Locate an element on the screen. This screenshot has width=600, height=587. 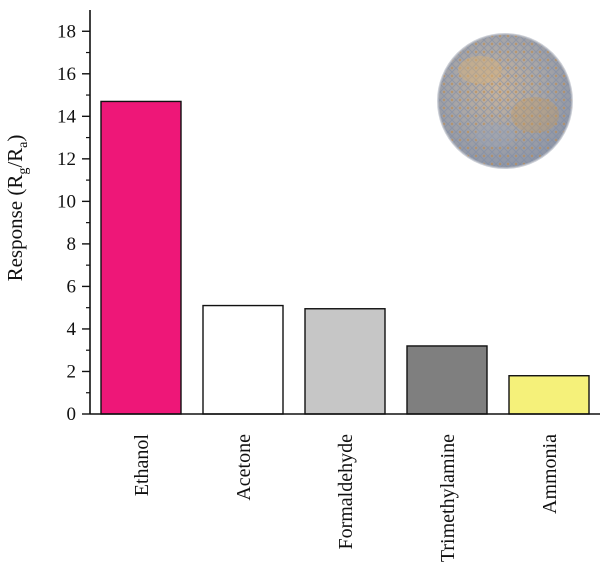
y-axis-ticks: 0 2 4 6 8 10 12 14 16 18 is located at coordinates (73, 223).